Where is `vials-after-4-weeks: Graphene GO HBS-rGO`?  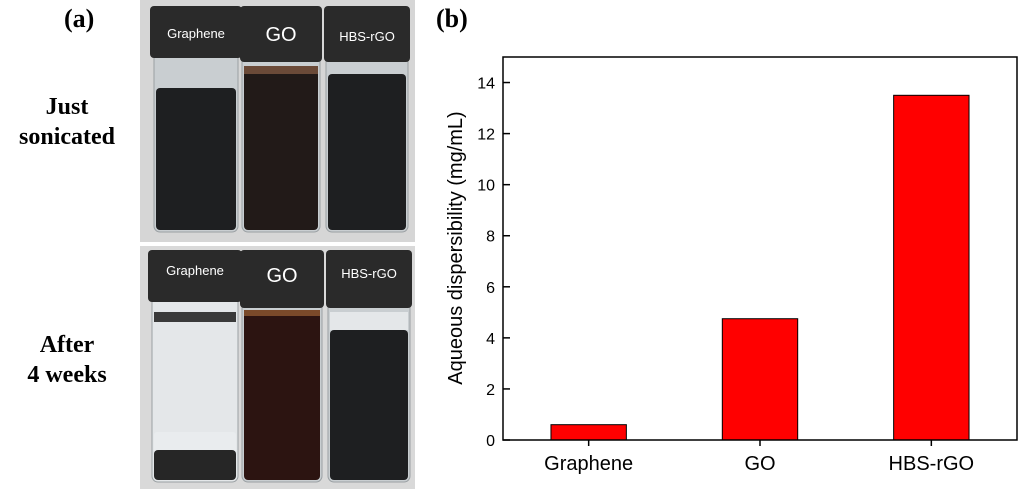 vials-after-4-weeks: Graphene GO HBS-rGO is located at coordinates (277, 367).